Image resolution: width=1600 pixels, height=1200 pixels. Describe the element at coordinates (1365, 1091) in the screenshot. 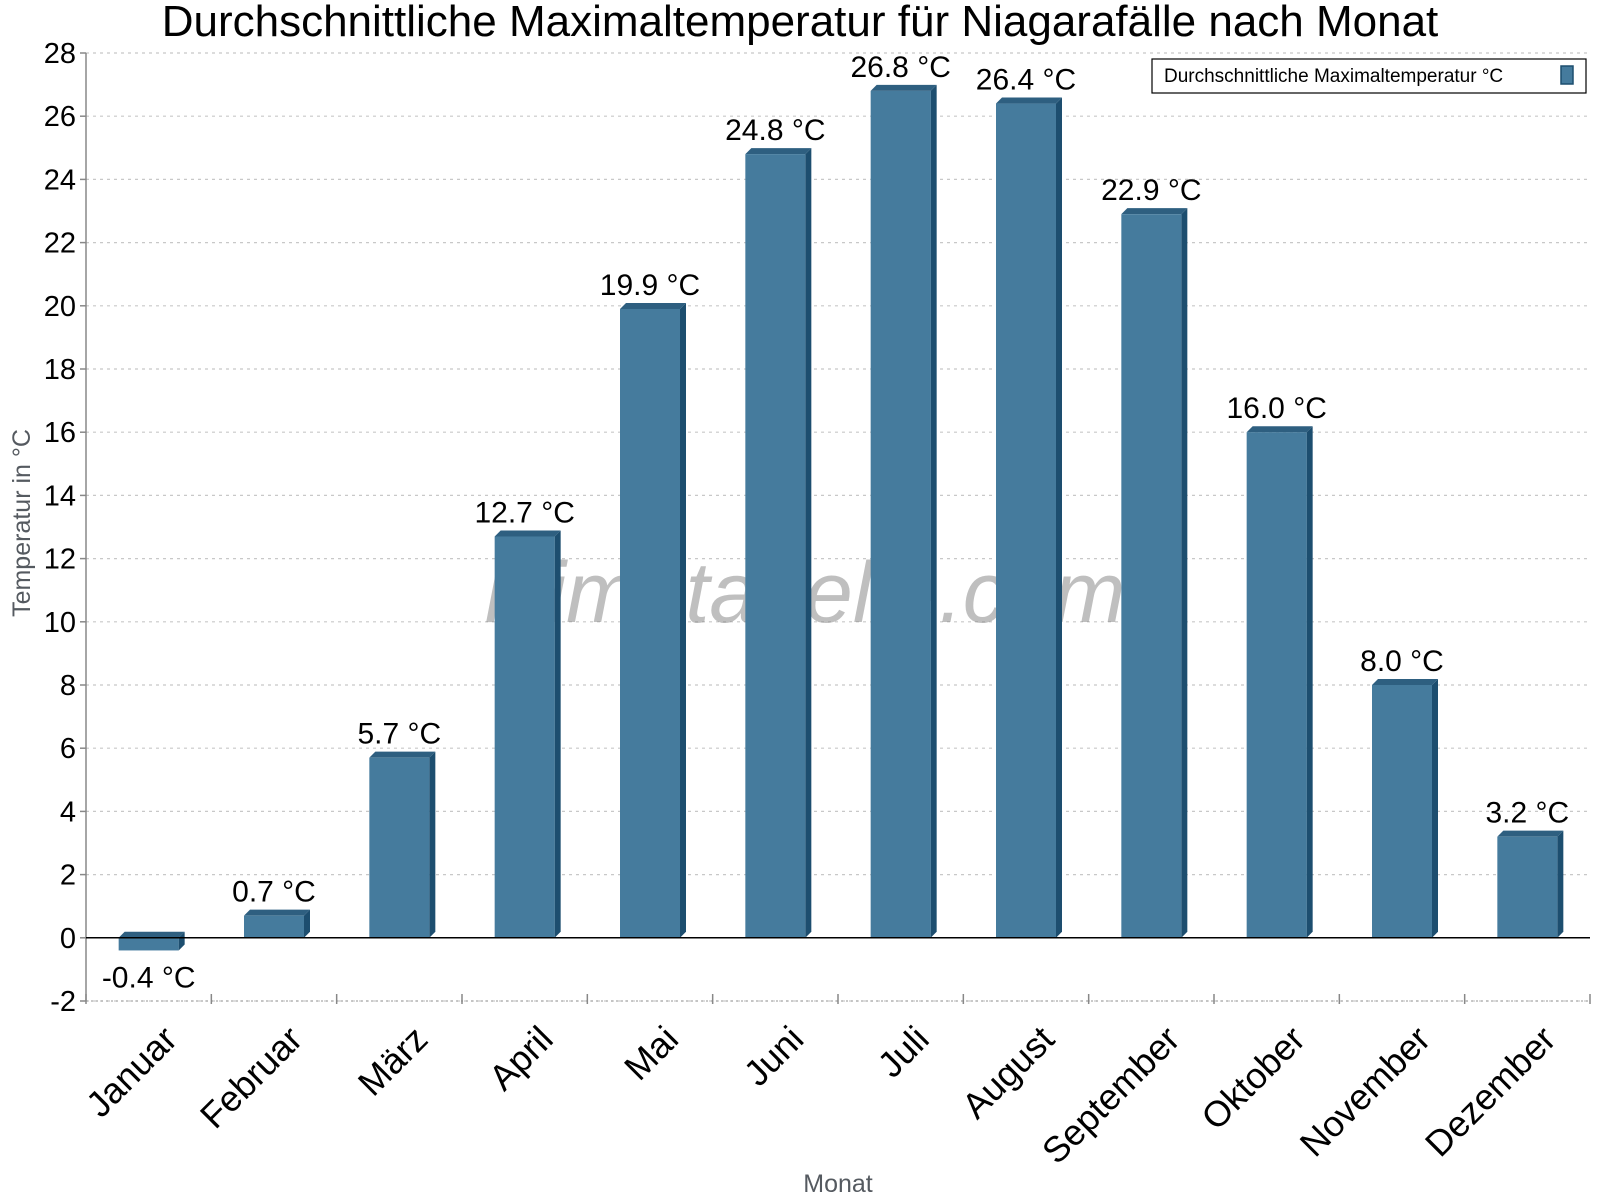

I see `x-tick-label: November` at that location.